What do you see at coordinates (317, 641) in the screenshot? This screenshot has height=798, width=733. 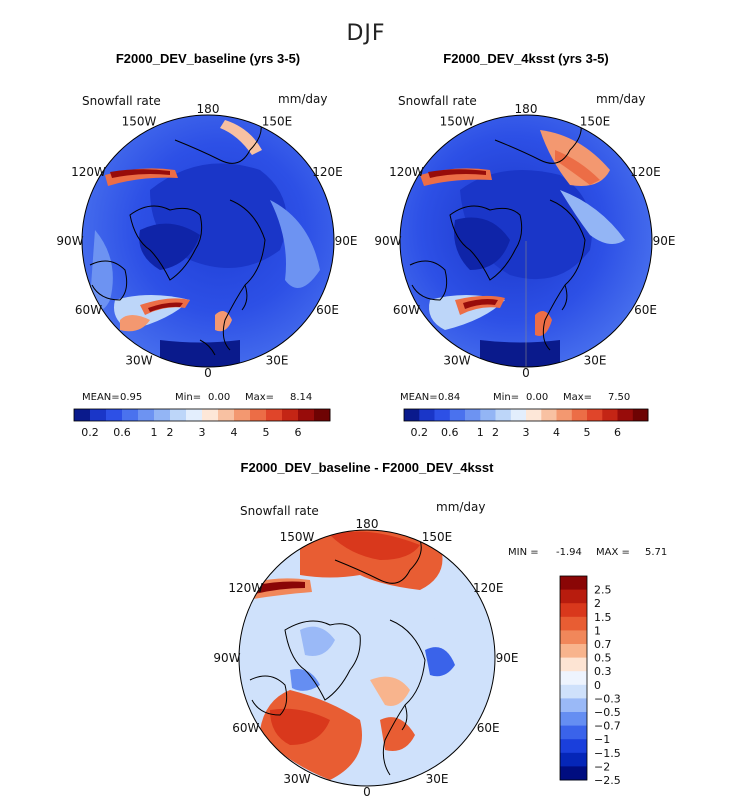 I see `field-low-canada` at bounding box center [317, 641].